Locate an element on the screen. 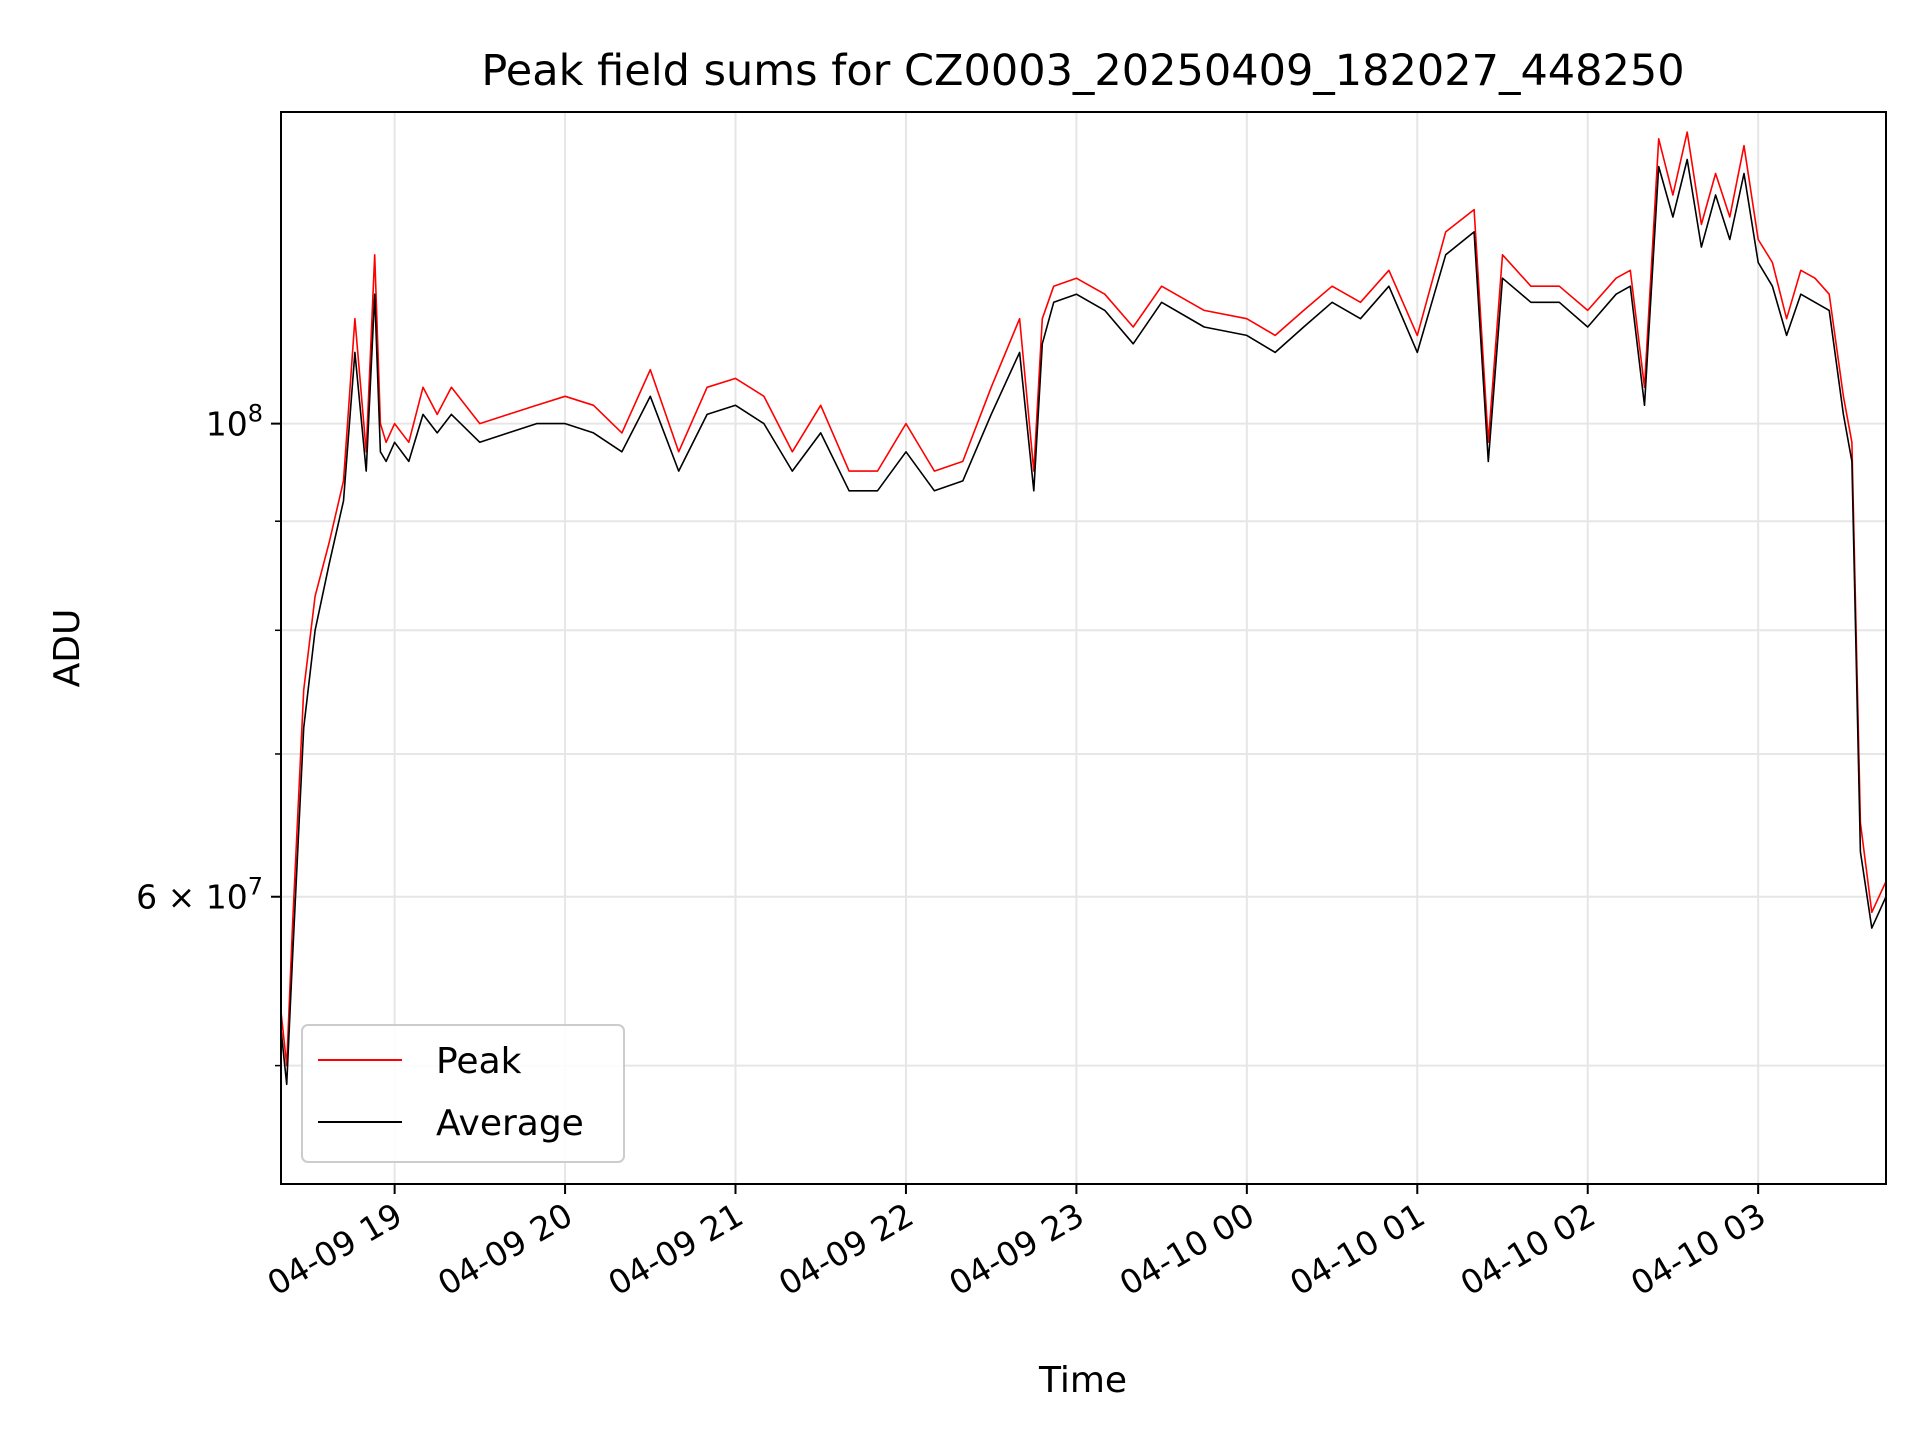  x-axis-label: Time is located at coordinates (1082, 1380).